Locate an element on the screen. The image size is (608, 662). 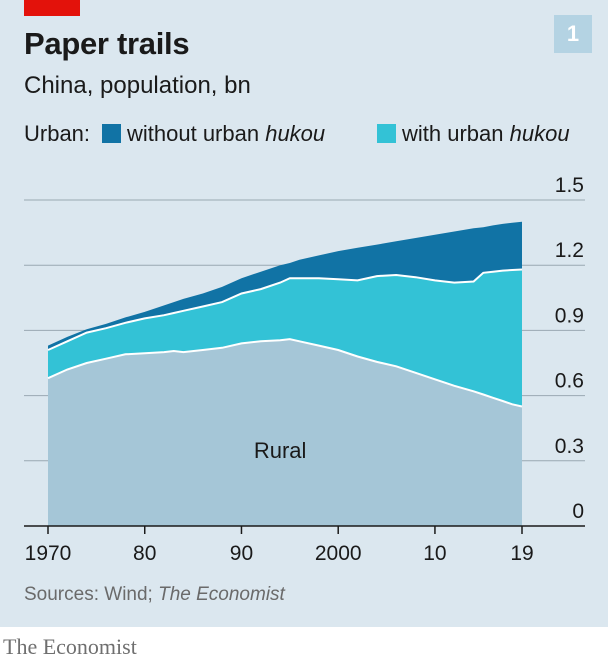
y-tick-label-0.6: 0.6 is located at coordinates (569, 381).